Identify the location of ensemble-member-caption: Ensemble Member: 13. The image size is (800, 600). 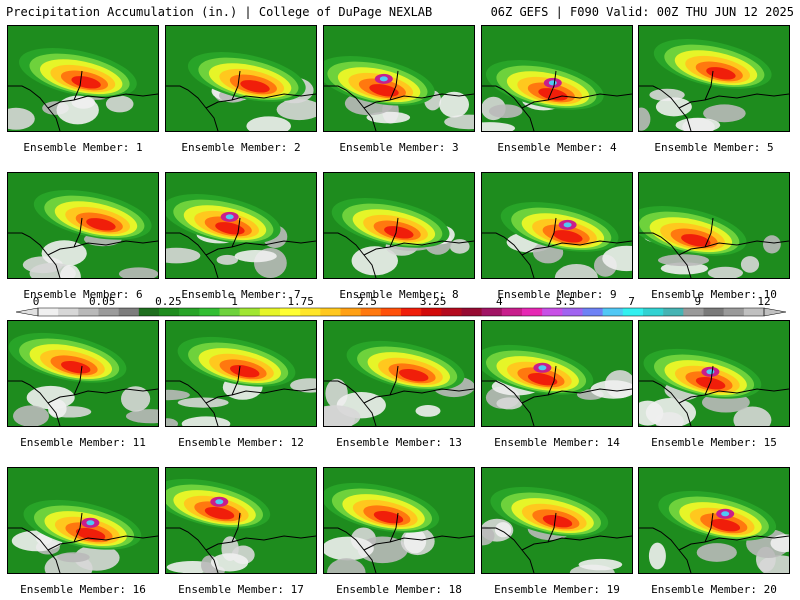
(399, 442).